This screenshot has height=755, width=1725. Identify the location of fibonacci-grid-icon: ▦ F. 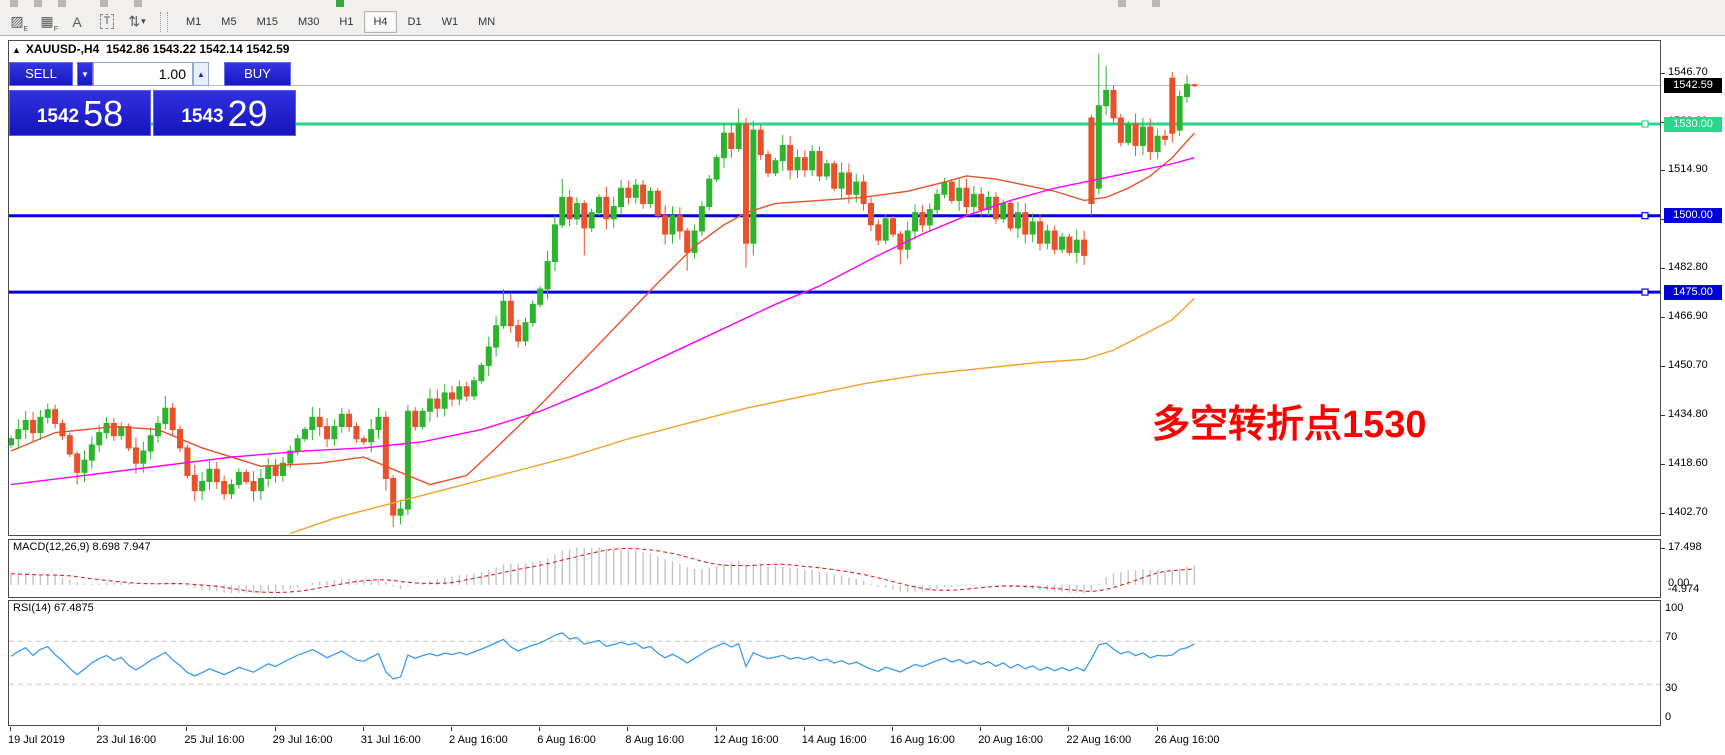
(49, 23).